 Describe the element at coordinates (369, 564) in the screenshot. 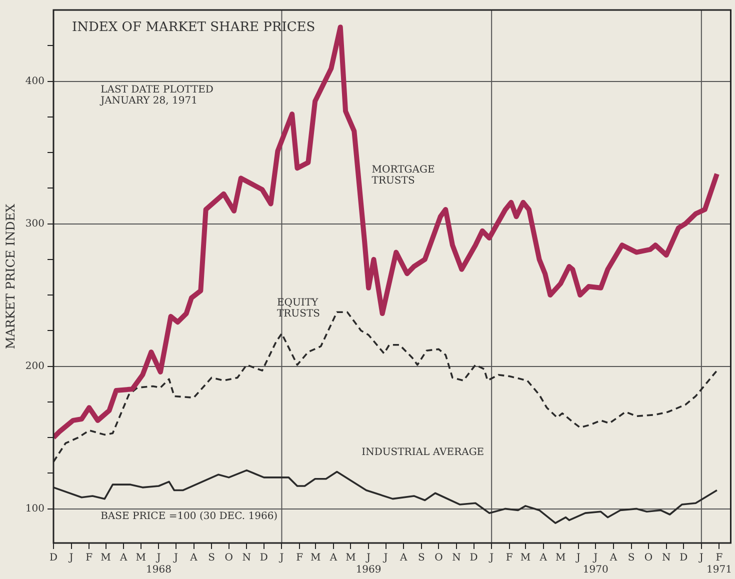

I see `x-tick-label: J 1969` at that location.